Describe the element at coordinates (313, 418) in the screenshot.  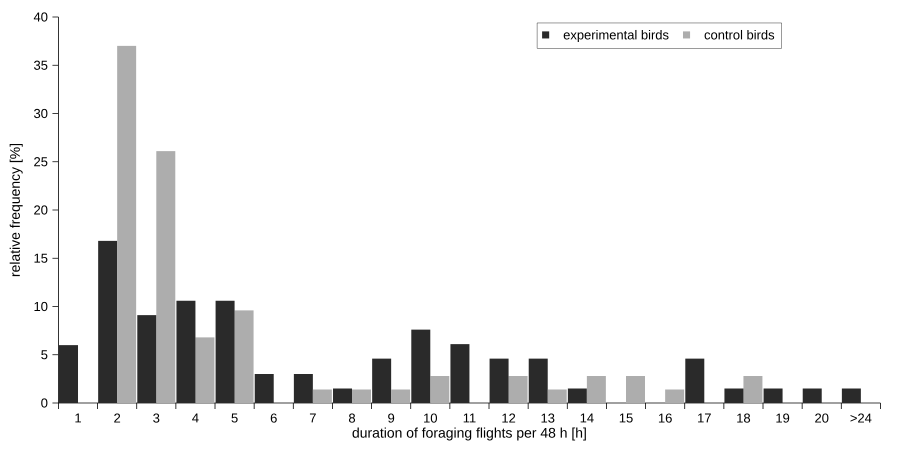
I see `x-tick-label: 7` at that location.